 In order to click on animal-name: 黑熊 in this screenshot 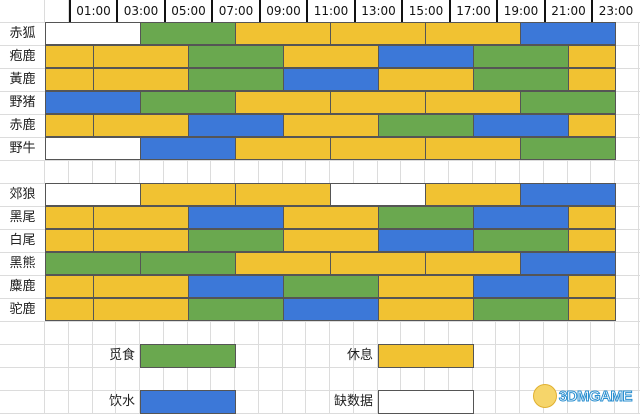, I will do `click(22, 264)`.